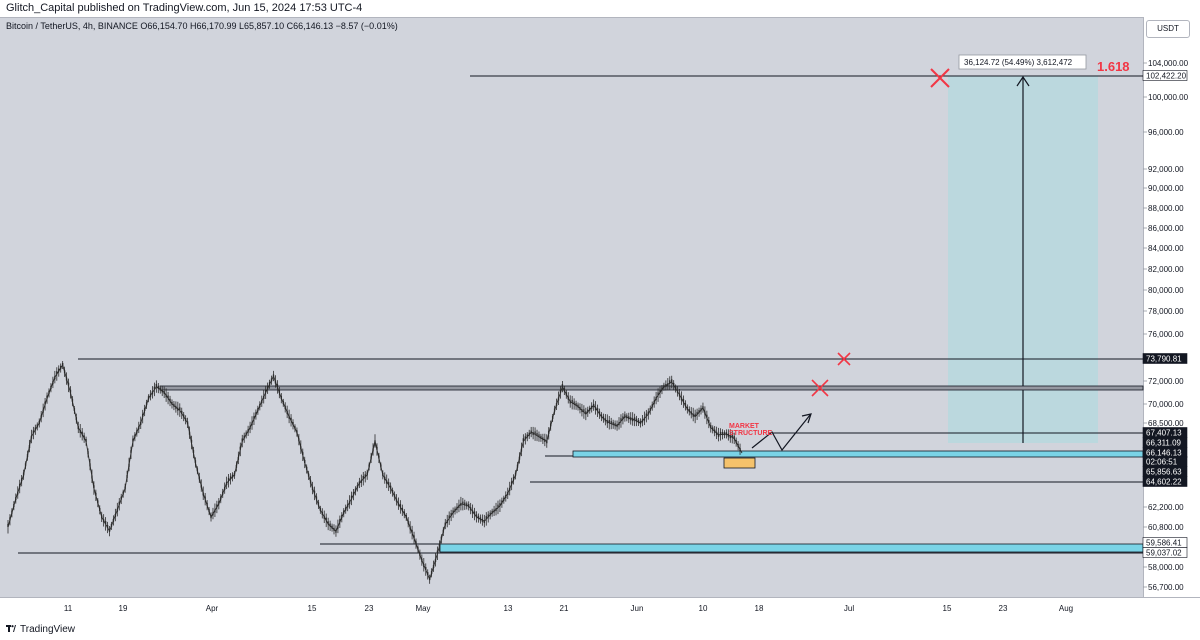  I want to click on price-badge-label: 102,422.20, so click(1166, 76).